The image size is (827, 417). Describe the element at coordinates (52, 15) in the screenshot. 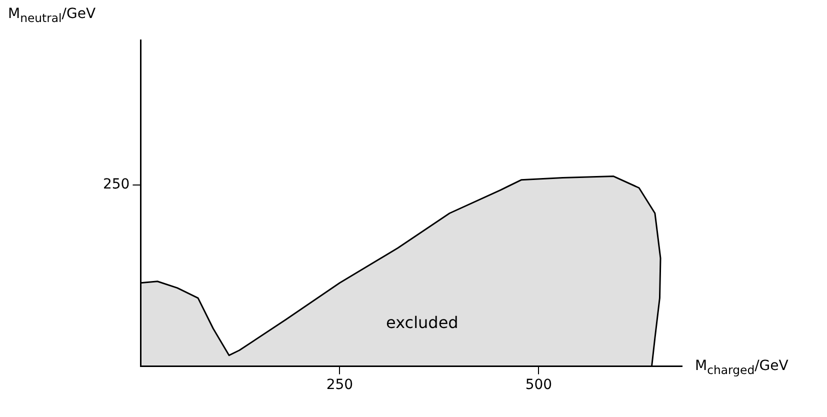

I see `y-axis-title: M$_{neutral}$/GeV` at that location.